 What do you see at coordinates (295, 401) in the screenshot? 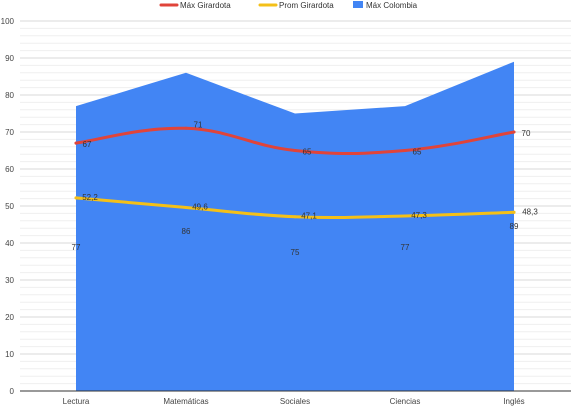
I see `x-tick-label: Sociales` at bounding box center [295, 401].